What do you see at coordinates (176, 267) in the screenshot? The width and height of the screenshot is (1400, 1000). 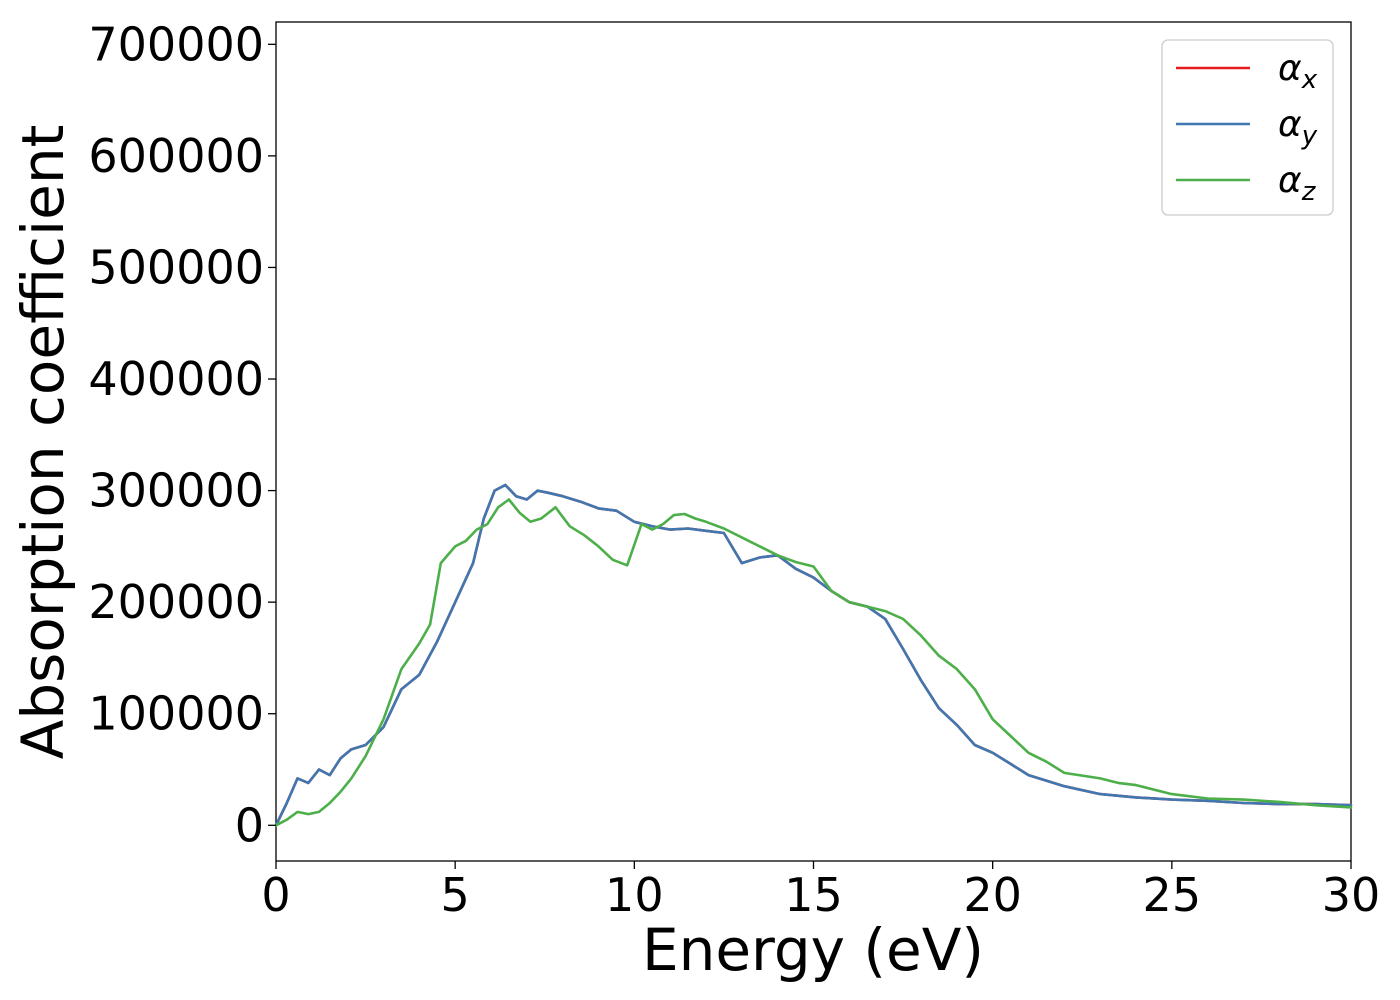 I see `y-tick-label: 500000` at bounding box center [176, 267].